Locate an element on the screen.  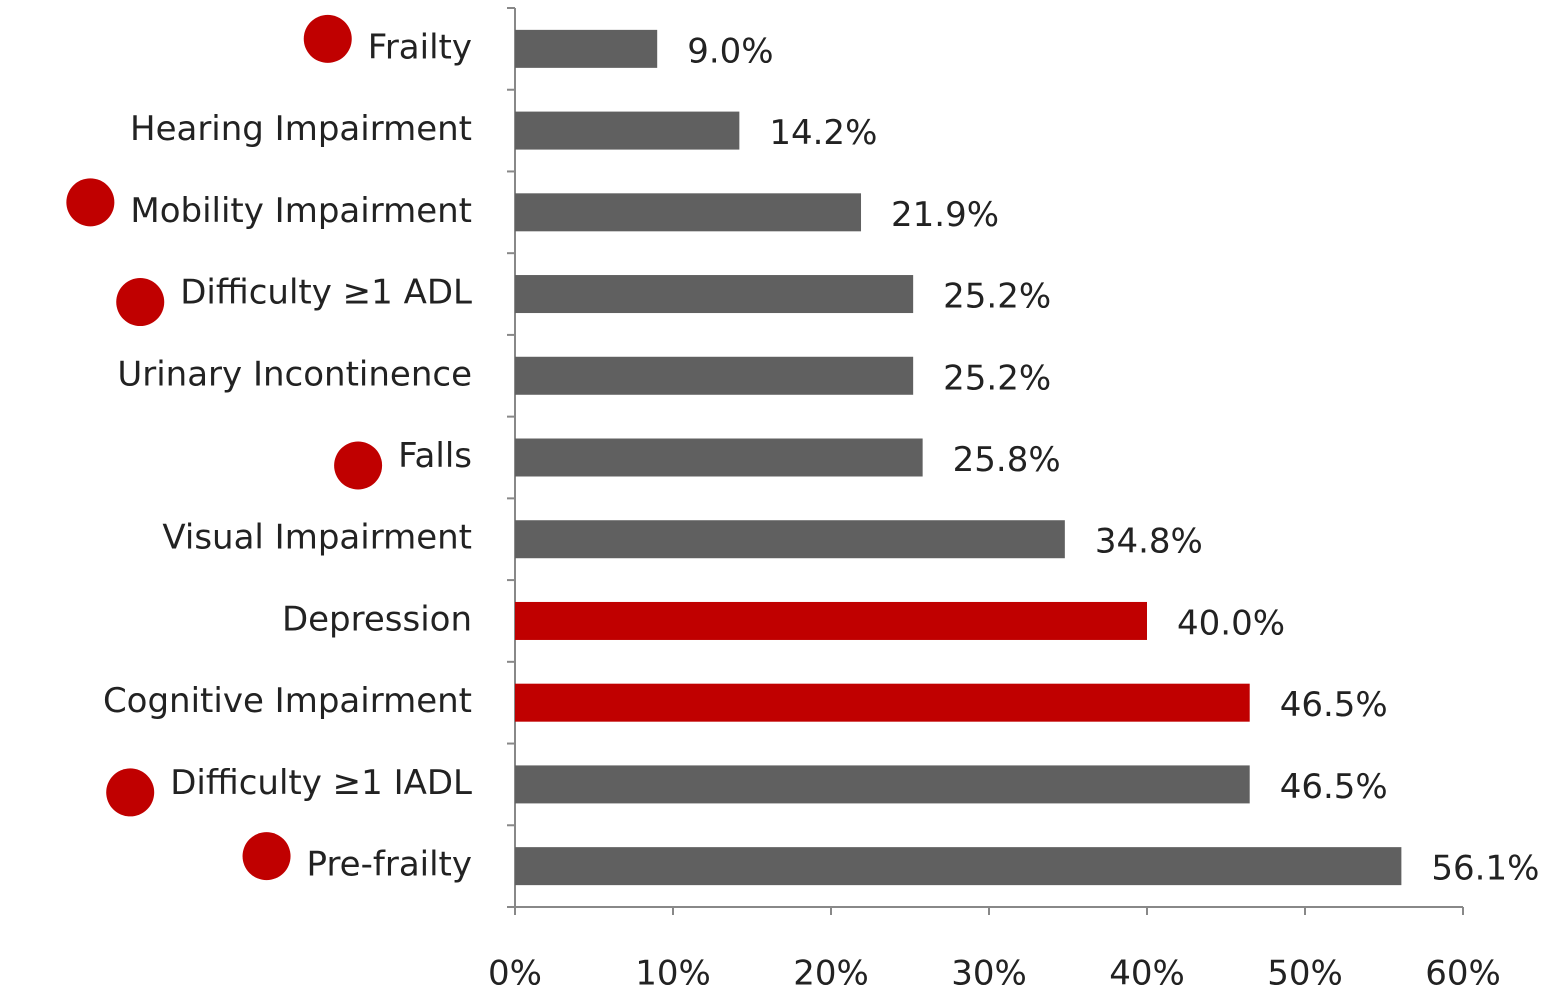
x-tick-label: 30% is located at coordinates (989, 974).